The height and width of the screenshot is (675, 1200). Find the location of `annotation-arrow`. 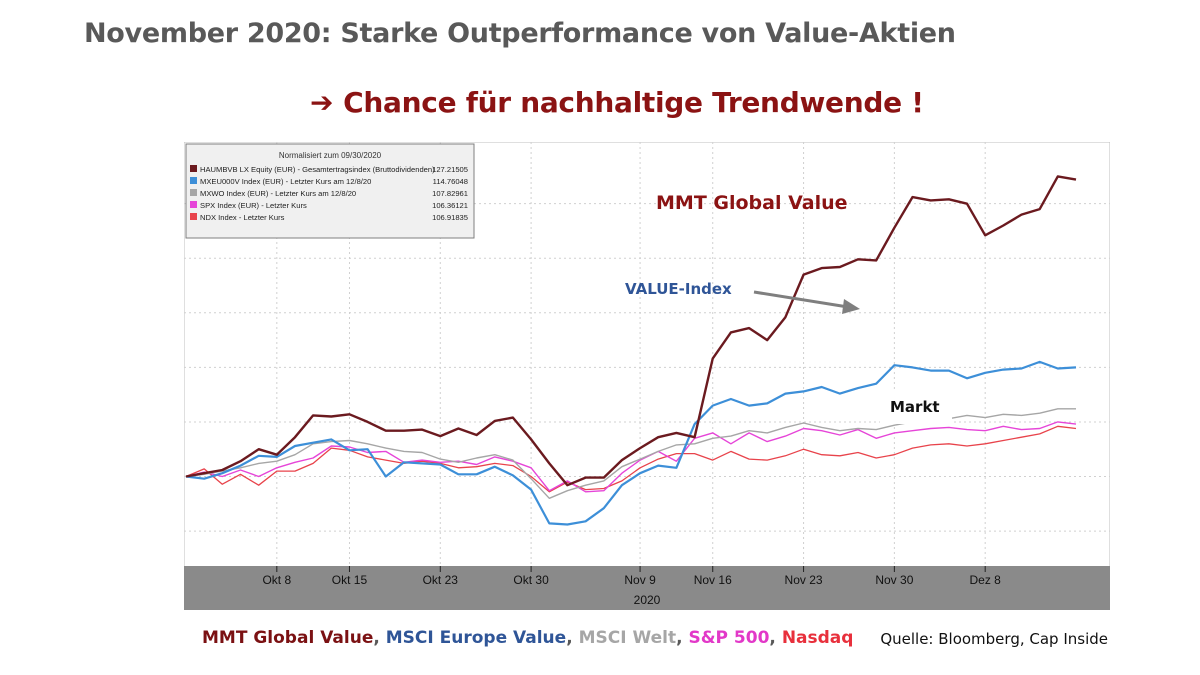

annotation-arrow is located at coordinates (801, 299).